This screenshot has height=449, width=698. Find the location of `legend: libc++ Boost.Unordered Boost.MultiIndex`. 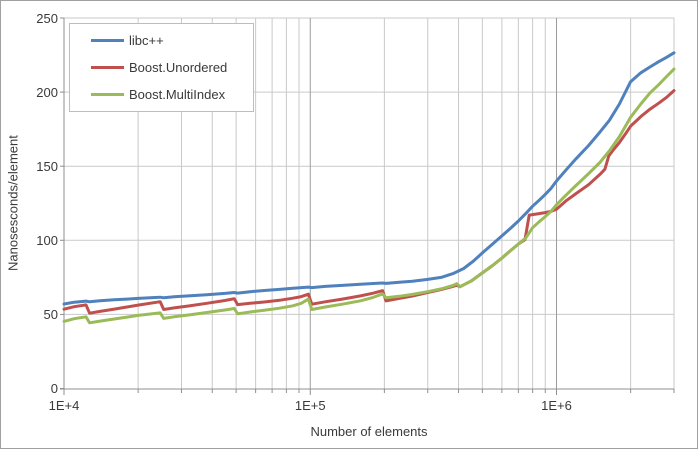

legend: libc++ Boost.Unordered Boost.MultiIndex is located at coordinates (161, 67).